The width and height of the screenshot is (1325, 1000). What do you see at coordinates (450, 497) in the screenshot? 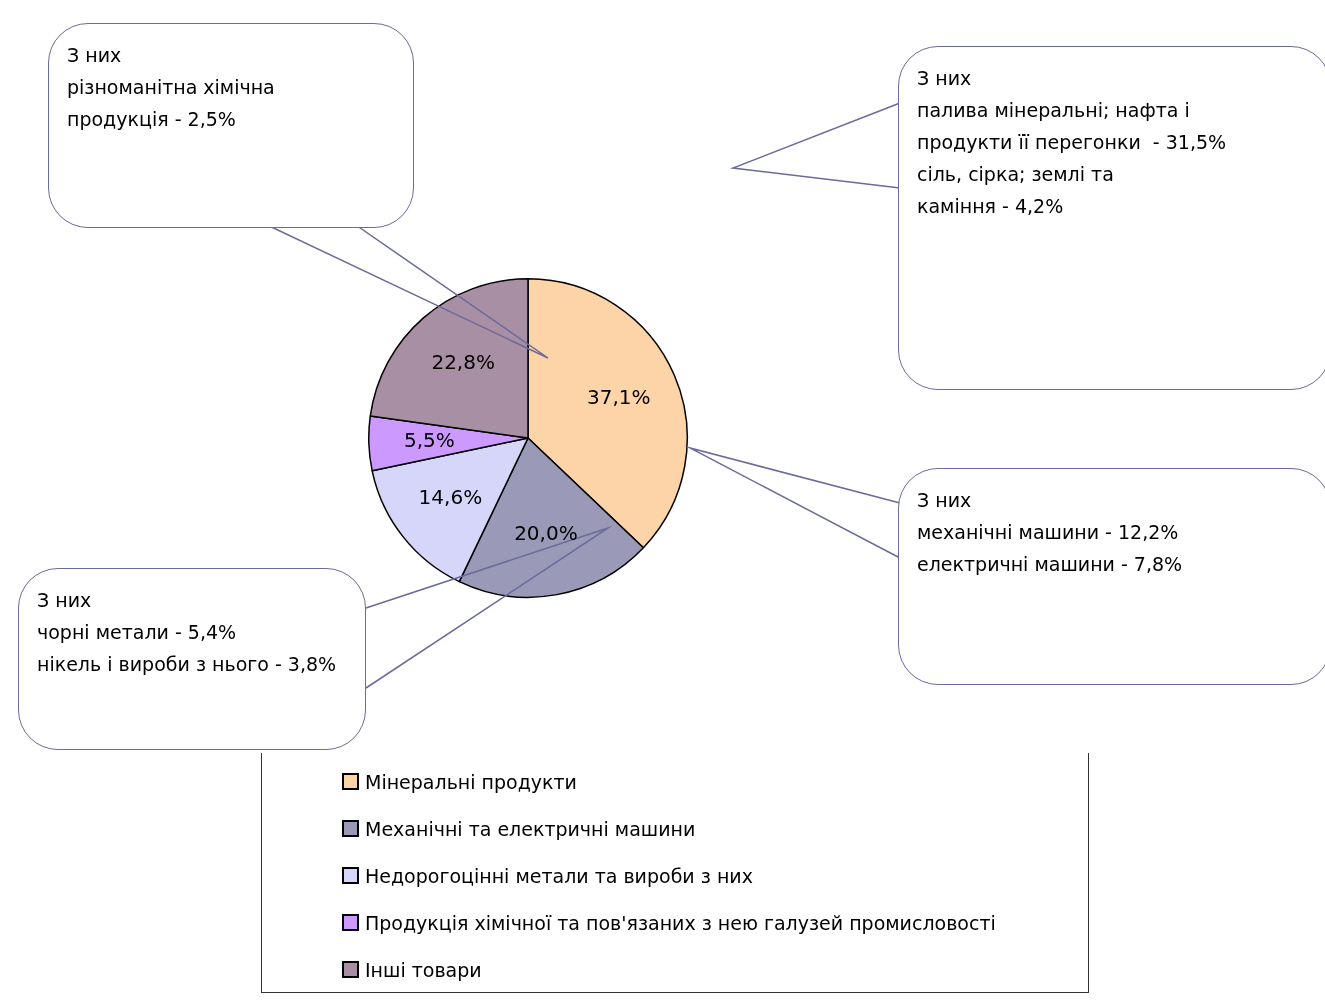
I see `data-label: 14,6%` at bounding box center [450, 497].